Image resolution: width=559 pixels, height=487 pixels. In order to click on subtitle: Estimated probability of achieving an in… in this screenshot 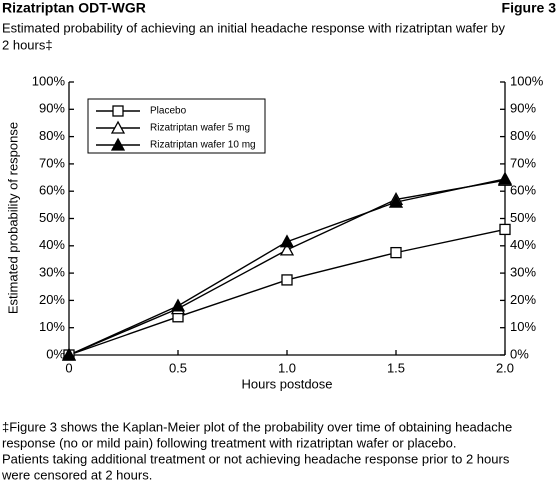, I will do `click(253, 27)`.